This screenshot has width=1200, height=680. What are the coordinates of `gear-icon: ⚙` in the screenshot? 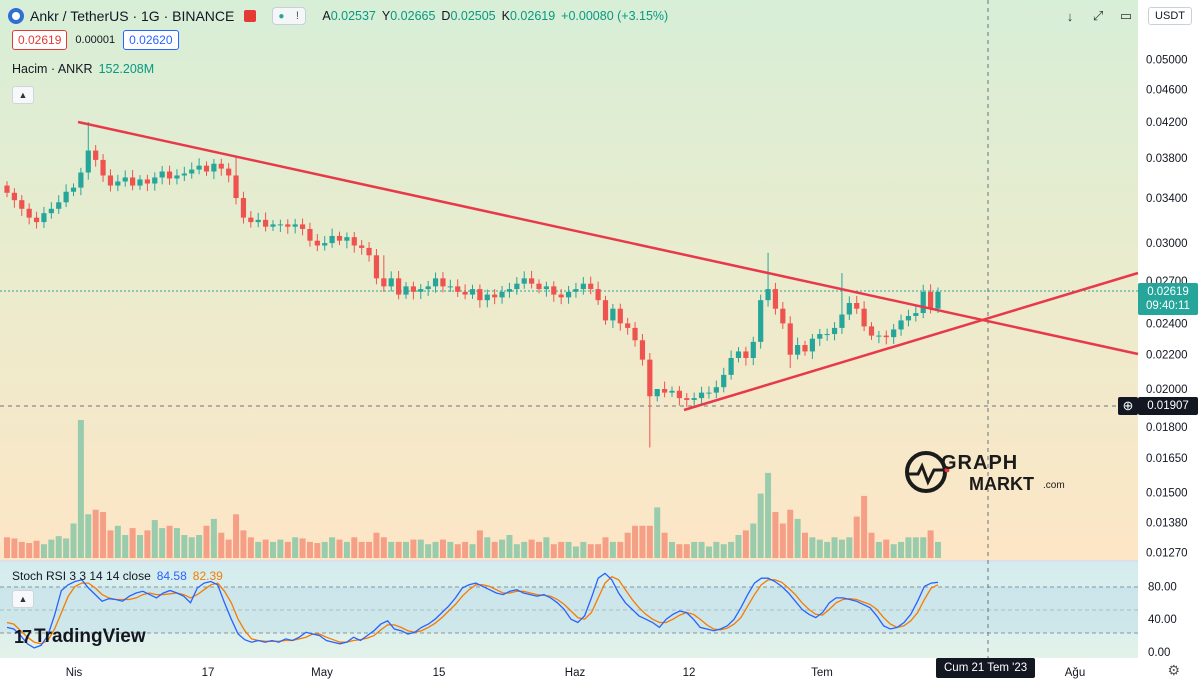 It's located at (1173, 670).